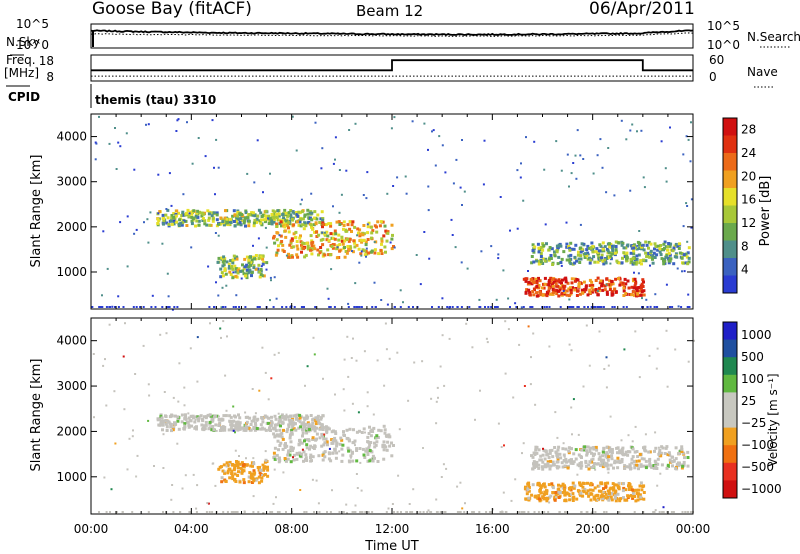 The width and height of the screenshot is (800, 554). Describe the element at coordinates (748, 130) in the screenshot. I see `colorbar-tick-label: 28` at that location.